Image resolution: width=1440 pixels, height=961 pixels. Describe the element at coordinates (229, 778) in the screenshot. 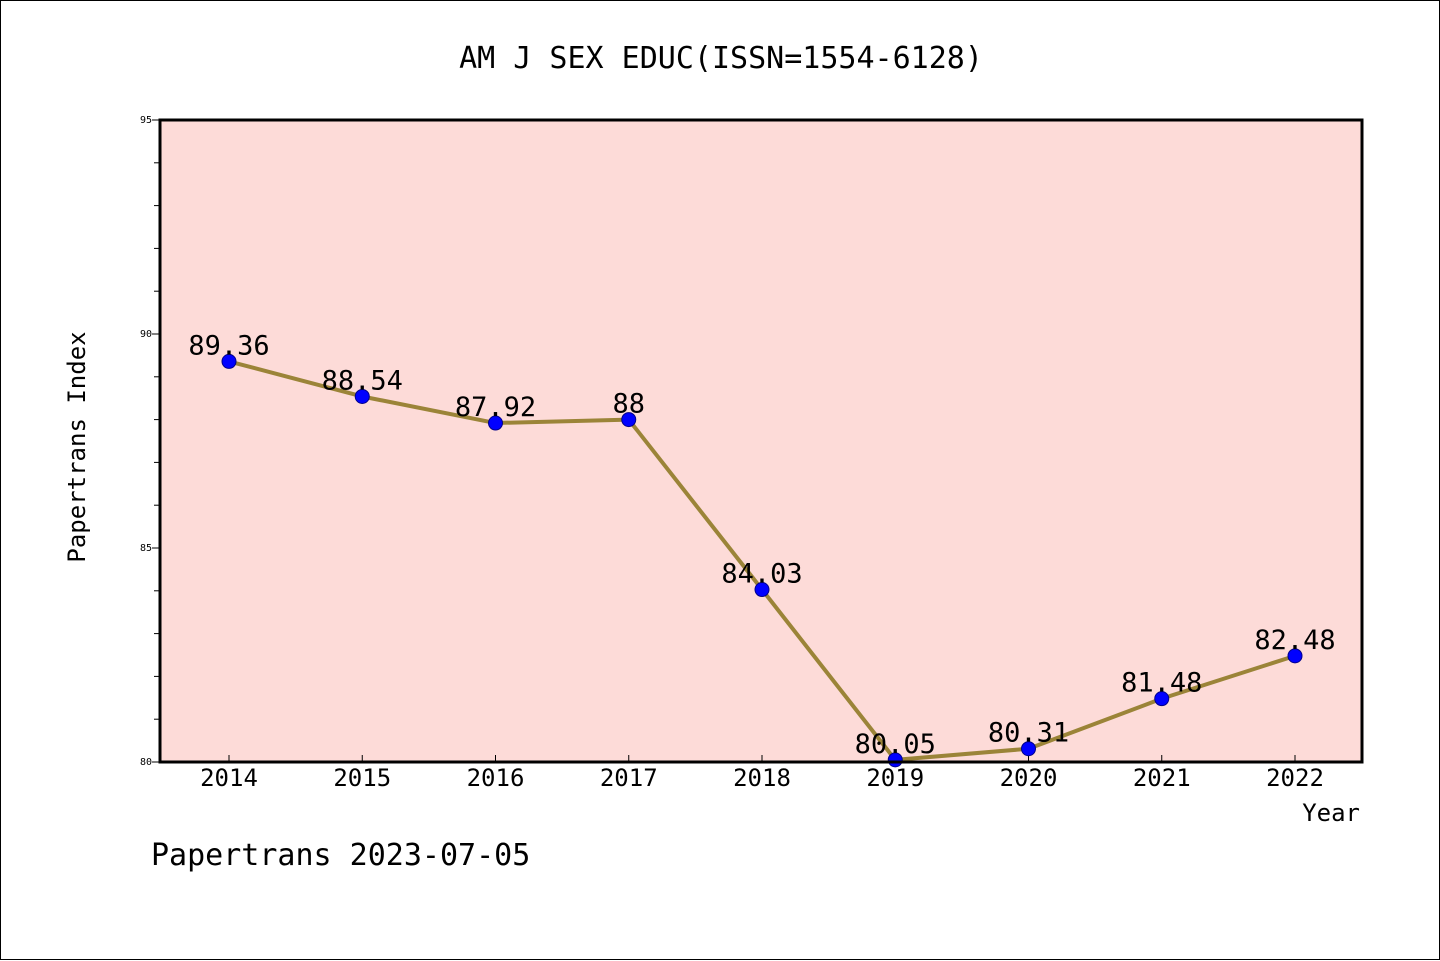

I see `x-tick-label: 2014` at that location.